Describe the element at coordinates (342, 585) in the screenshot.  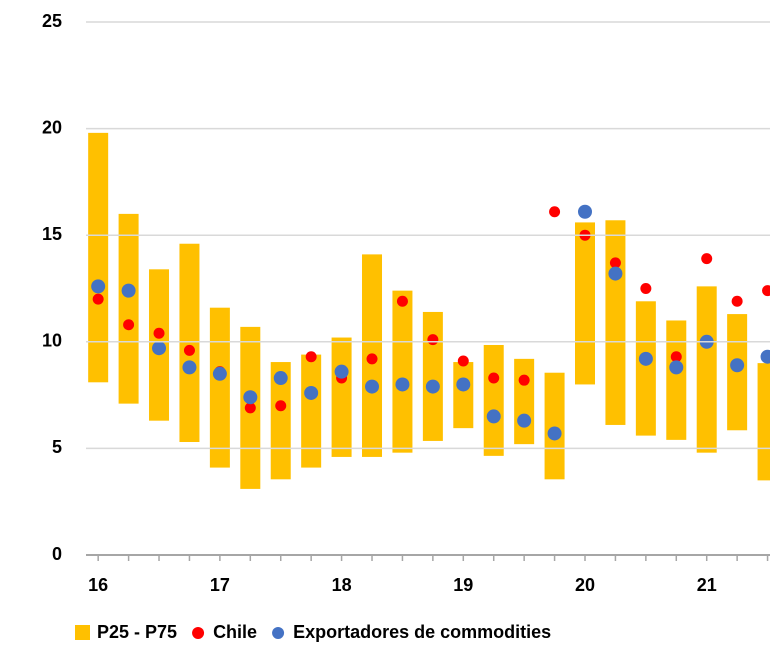
I see `x-tick-label: 18` at that location.